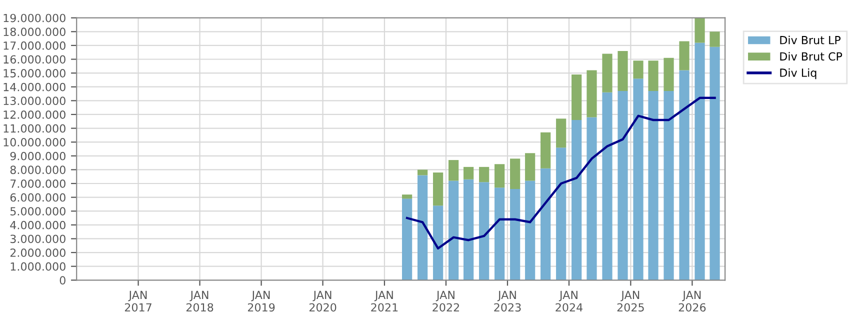  I want to click on y-tick-label: 13.000.000, so click(35, 101).